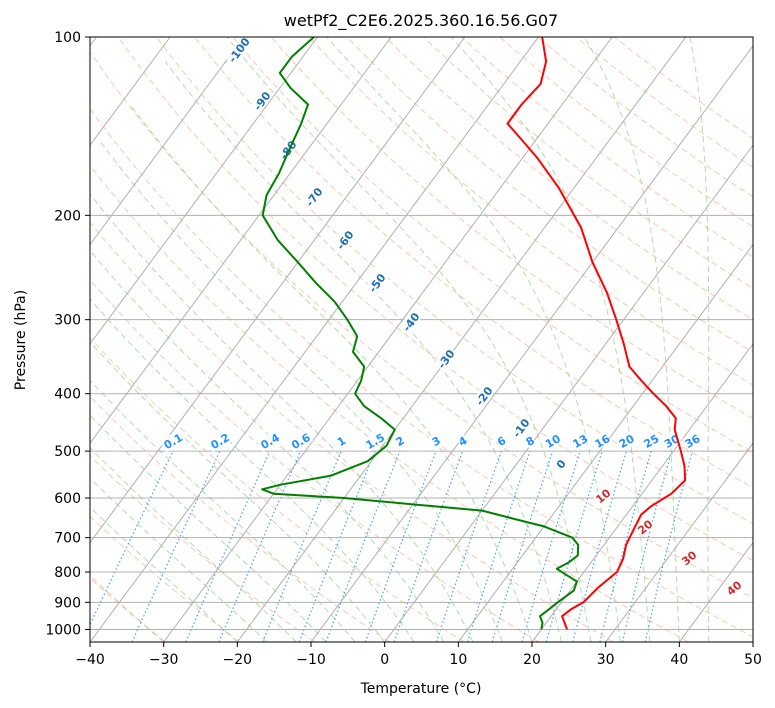  I want to click on mixing-ratio-label: 10, so click(553, 441).